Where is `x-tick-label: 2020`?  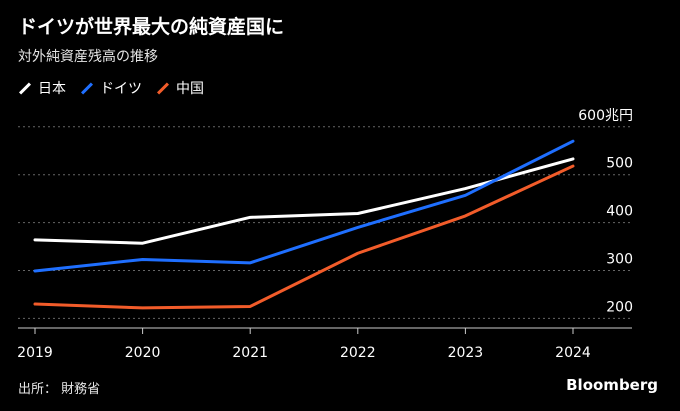 x-tick-label: 2020 is located at coordinates (143, 353).